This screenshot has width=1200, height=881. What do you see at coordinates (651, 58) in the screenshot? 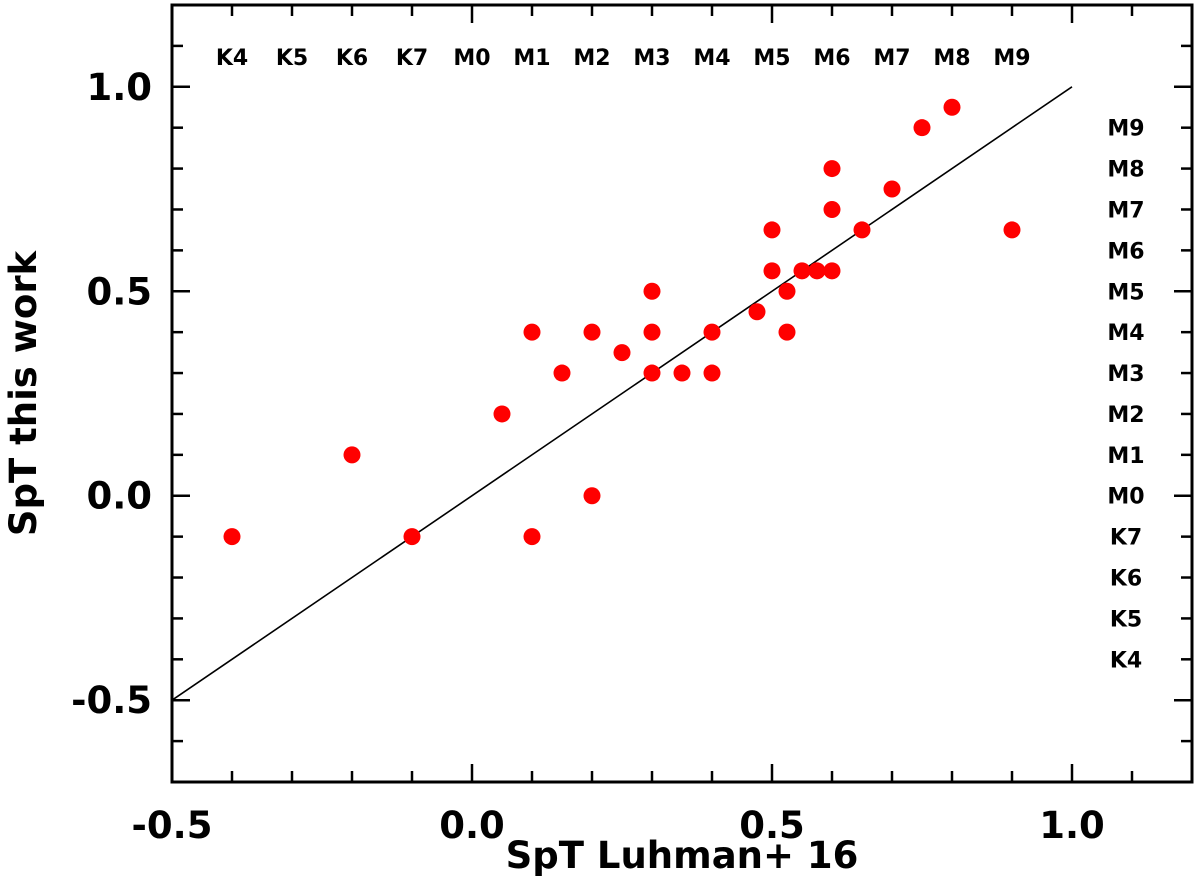
I see `top-spt-label: M3` at bounding box center [651, 58].